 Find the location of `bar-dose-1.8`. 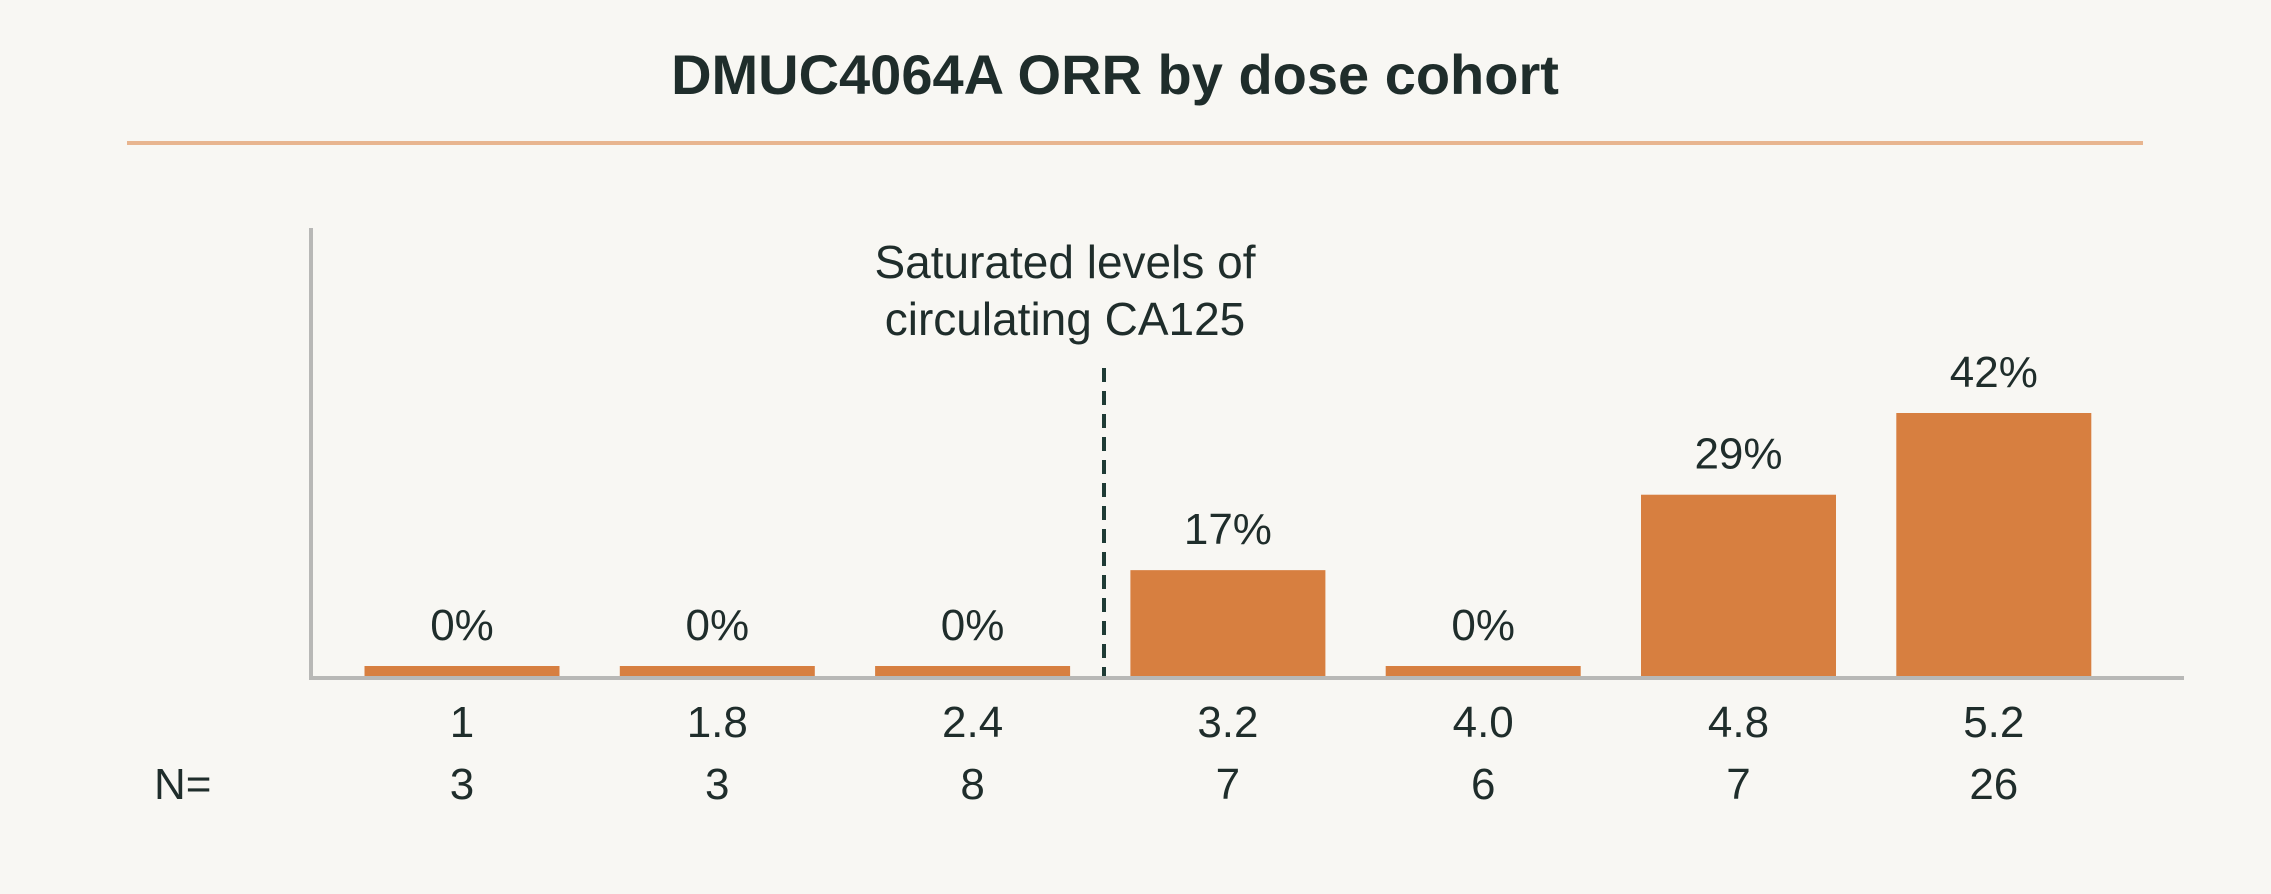

bar-dose-1.8 is located at coordinates (717, 671).